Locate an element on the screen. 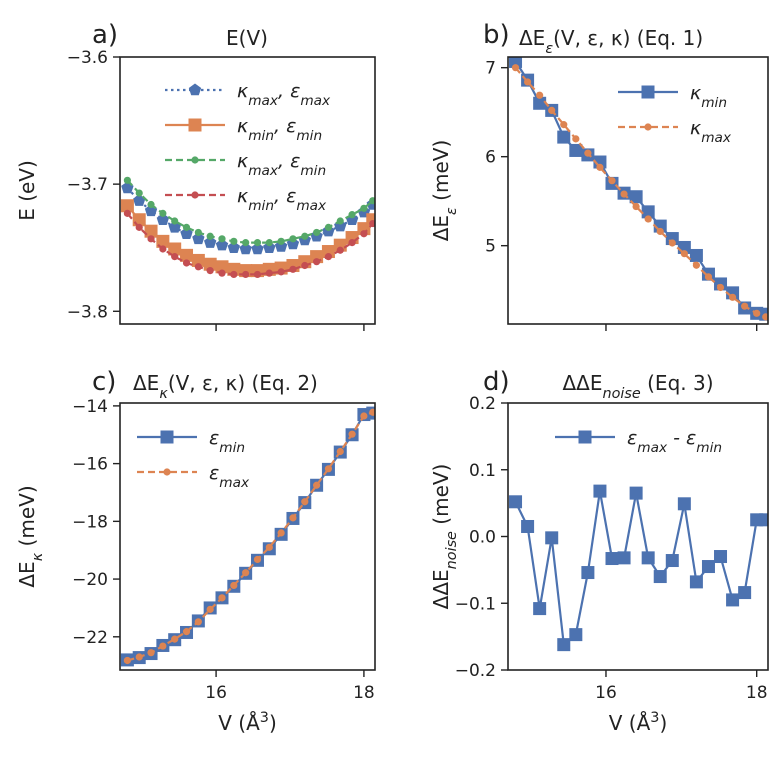 The width and height of the screenshot is (778, 770). y-axis-label: ΔEε (meV) is located at coordinates (444, 191).